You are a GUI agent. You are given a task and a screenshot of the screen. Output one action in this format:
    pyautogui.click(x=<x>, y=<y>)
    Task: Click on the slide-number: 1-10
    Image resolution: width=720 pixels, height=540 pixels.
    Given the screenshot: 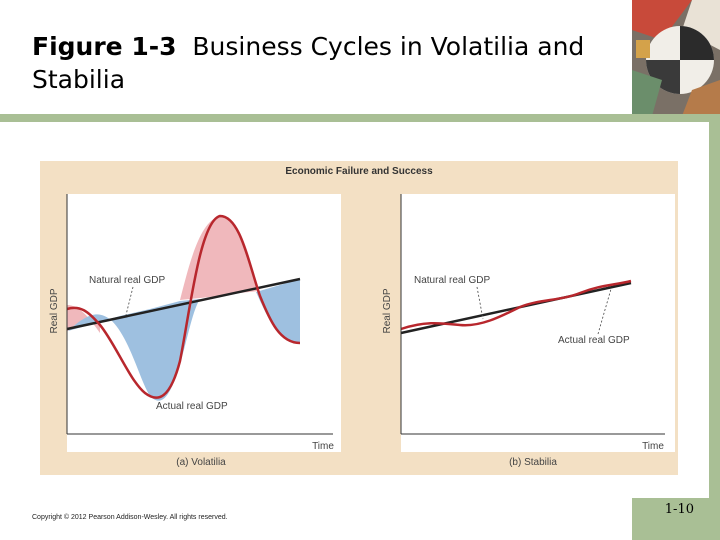 What is the action you would take?
    pyautogui.click(x=679, y=509)
    